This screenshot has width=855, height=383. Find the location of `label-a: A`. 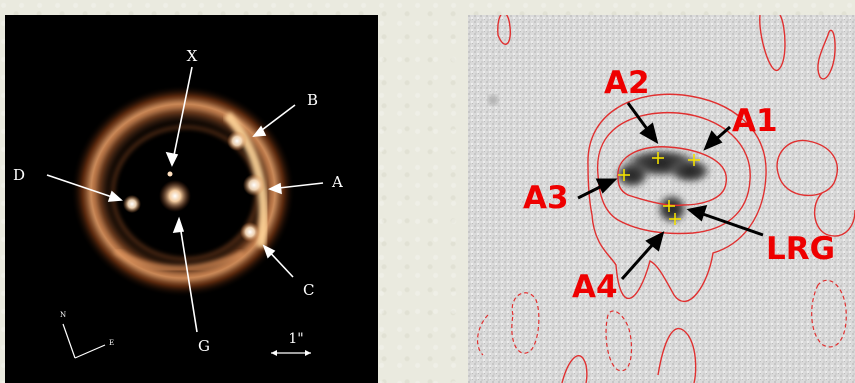

label-a: A is located at coordinates (337, 182).